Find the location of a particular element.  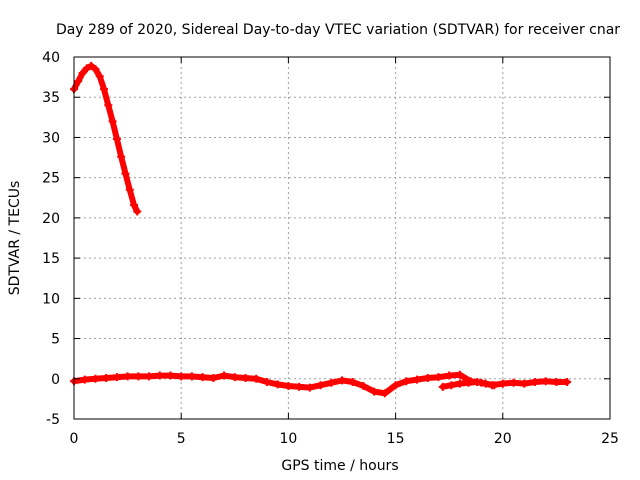

y-tick-label: 20 is located at coordinates (51, 219).